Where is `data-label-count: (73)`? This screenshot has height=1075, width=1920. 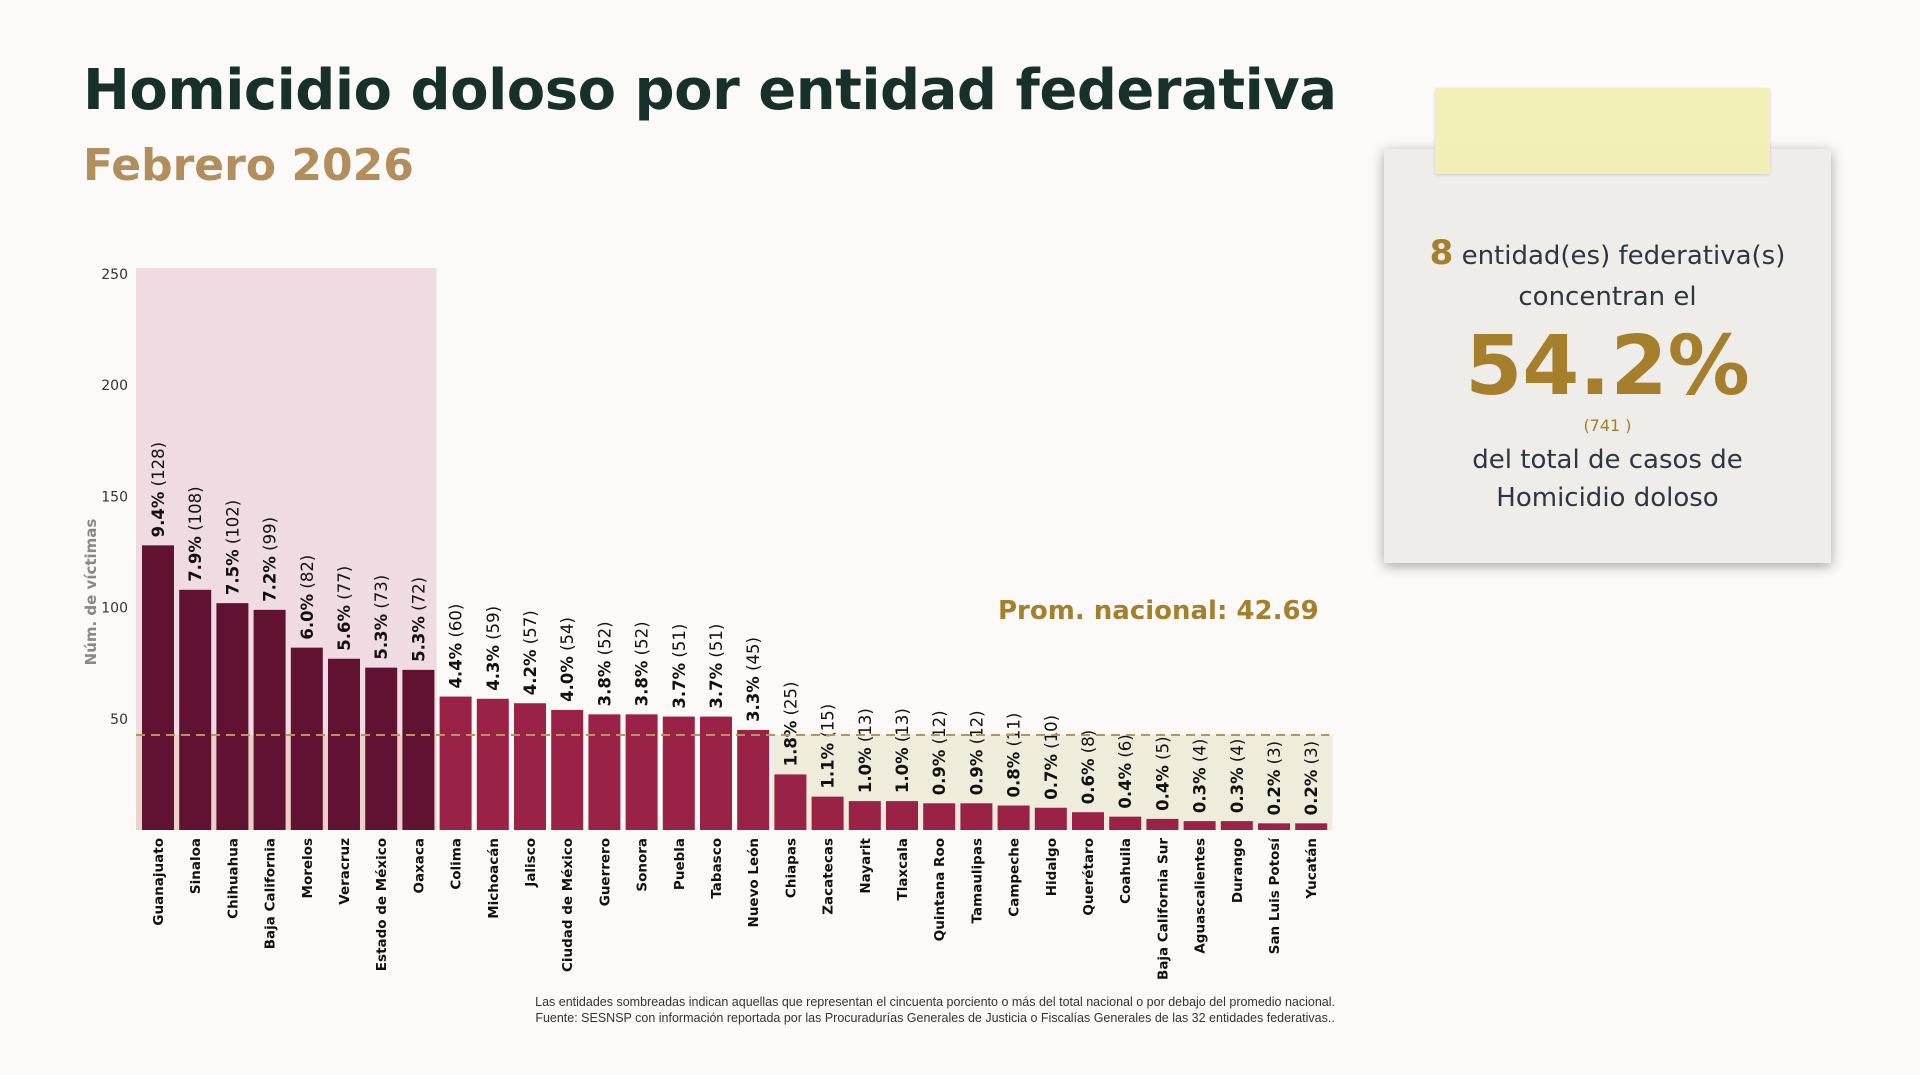
data-label-count: (73) is located at coordinates (381, 594).